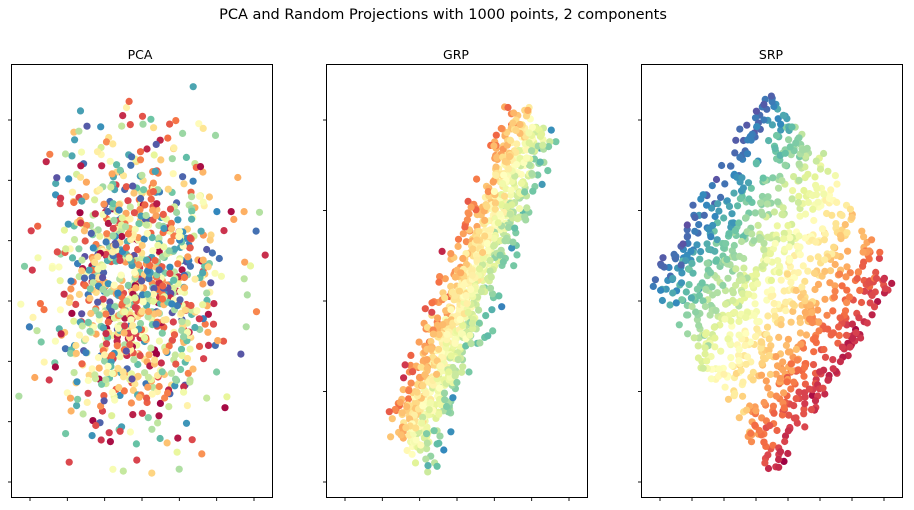 The image size is (914, 510). Describe the element at coordinates (456, 54) in the screenshot. I see `subplot-title-grp: GRP` at that location.